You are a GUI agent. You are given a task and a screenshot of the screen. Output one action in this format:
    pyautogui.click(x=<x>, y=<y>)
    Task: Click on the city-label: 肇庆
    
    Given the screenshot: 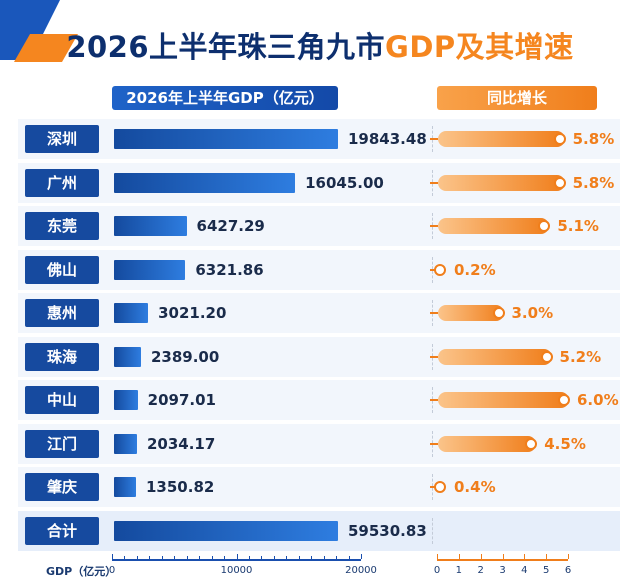 What is the action you would take?
    pyautogui.click(x=62, y=487)
    